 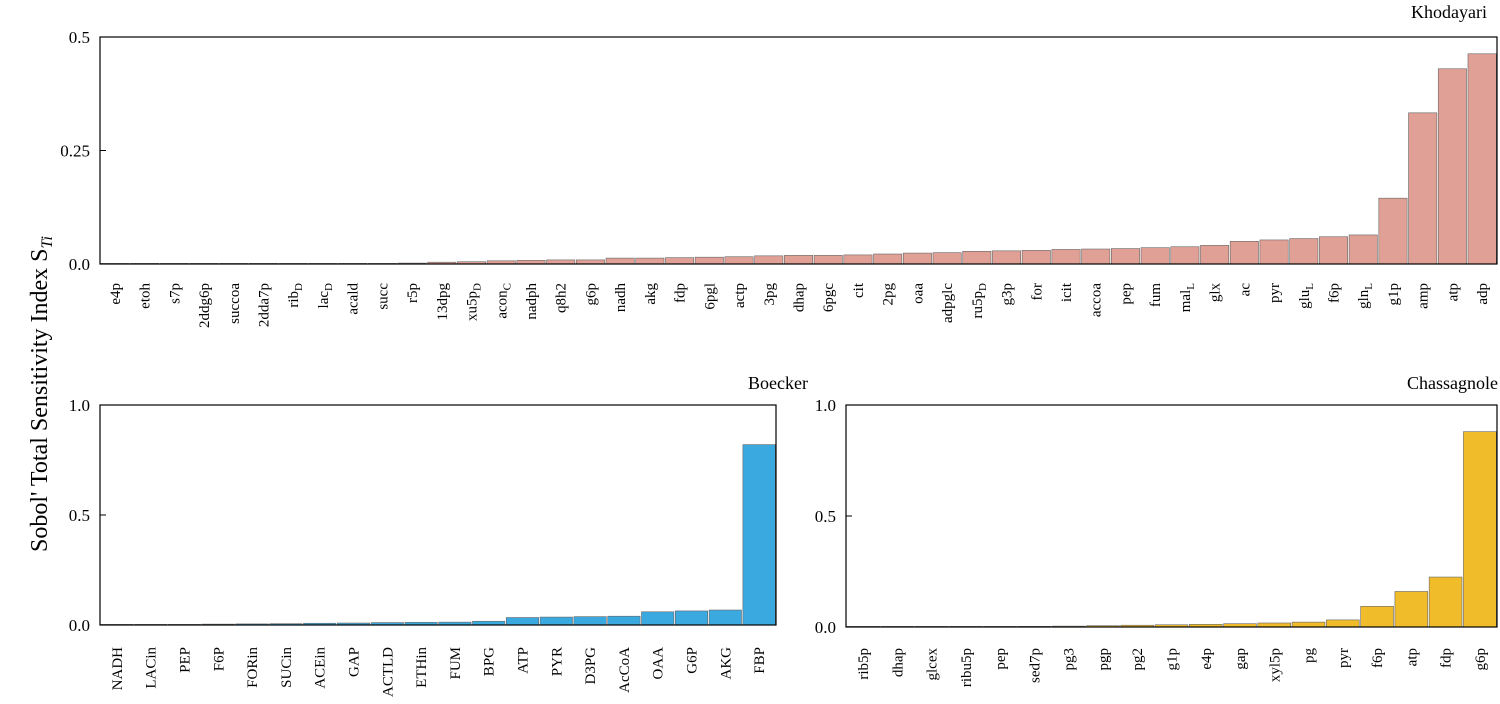 What do you see at coordinates (659, 663) in the screenshot?
I see `boecker-xtick-label-16: OAA` at bounding box center [659, 663].